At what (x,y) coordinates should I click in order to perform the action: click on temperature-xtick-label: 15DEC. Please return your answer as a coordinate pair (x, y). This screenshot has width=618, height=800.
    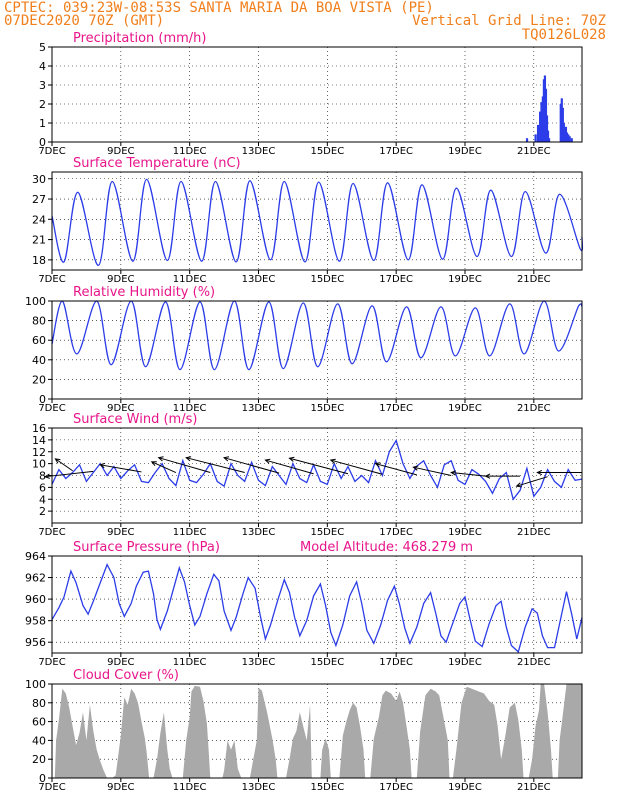
    Looking at the image, I should click on (327, 279).